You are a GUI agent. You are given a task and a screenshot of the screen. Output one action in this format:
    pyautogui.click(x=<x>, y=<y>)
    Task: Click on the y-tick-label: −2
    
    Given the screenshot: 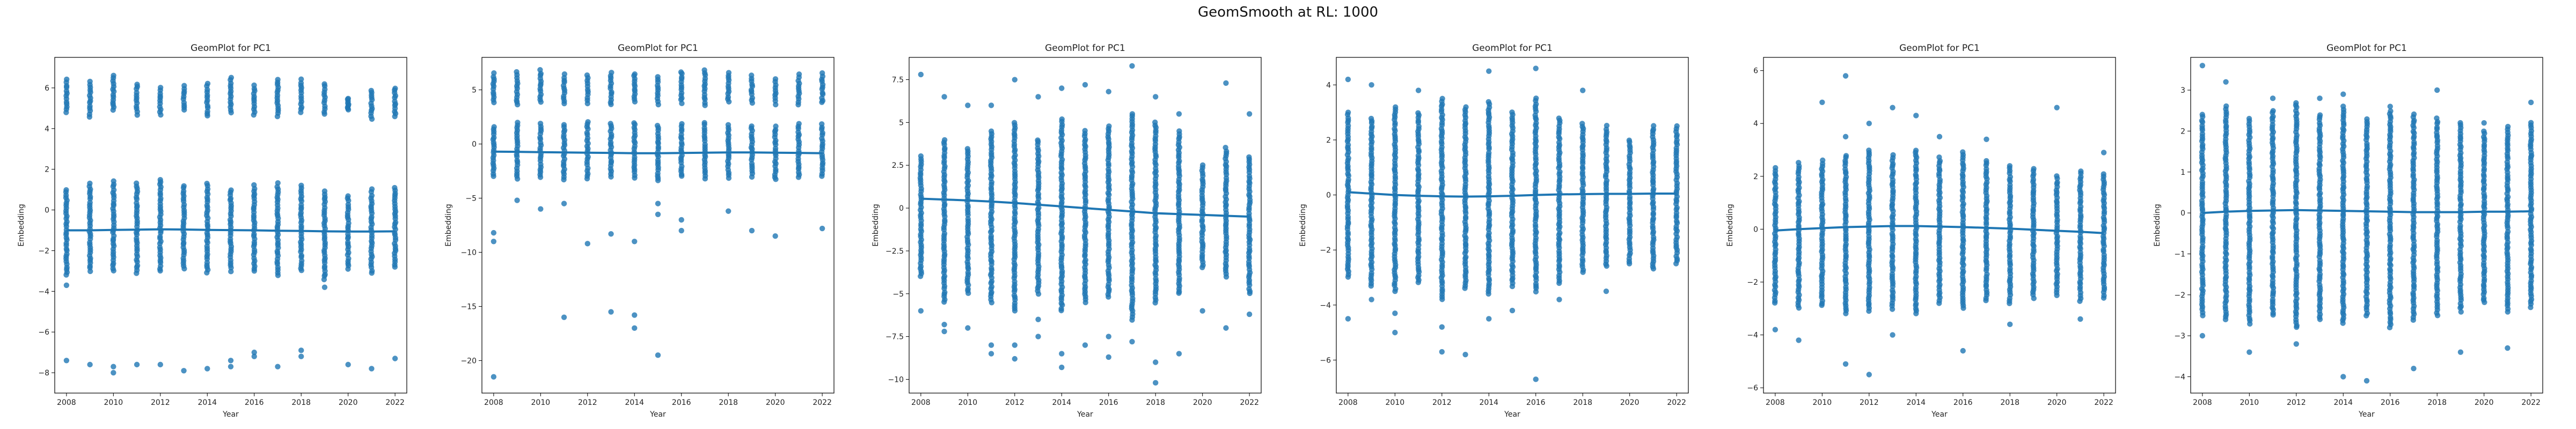 What is the action you would take?
    pyautogui.click(x=1752, y=282)
    